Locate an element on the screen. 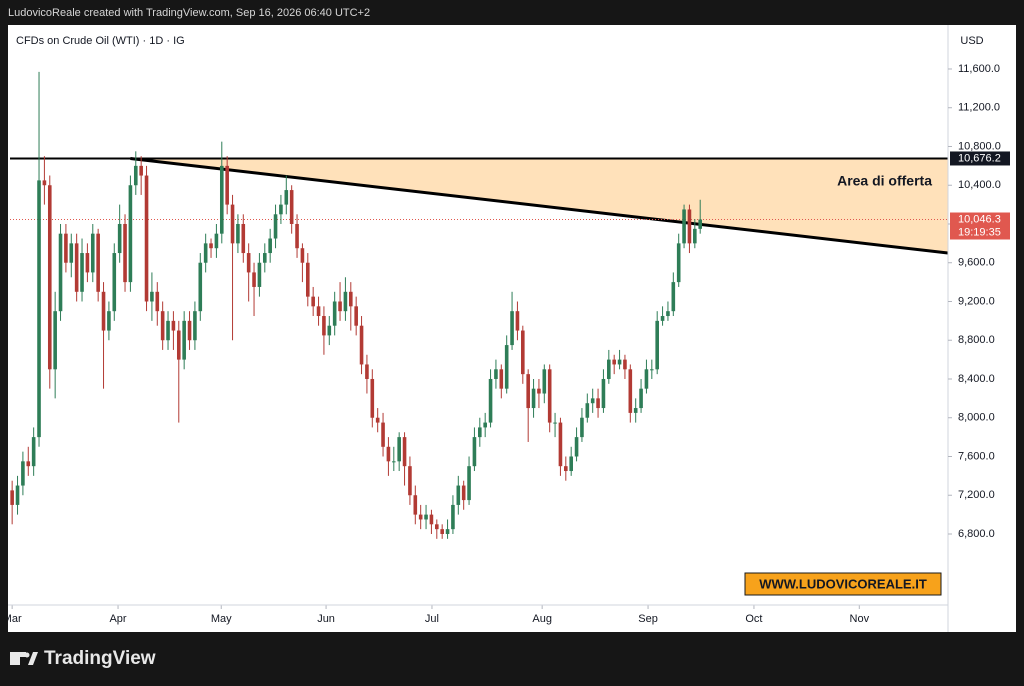 This screenshot has width=1024, height=686. y-tick-label: 6,800.0 is located at coordinates (976, 534).